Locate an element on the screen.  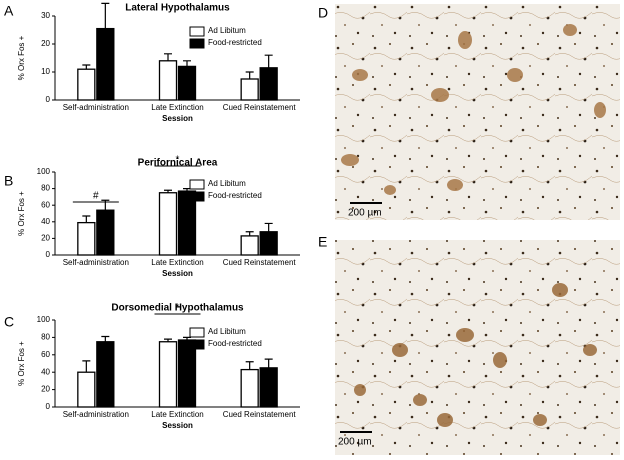
panel-label: E is located at coordinates (322, 242).